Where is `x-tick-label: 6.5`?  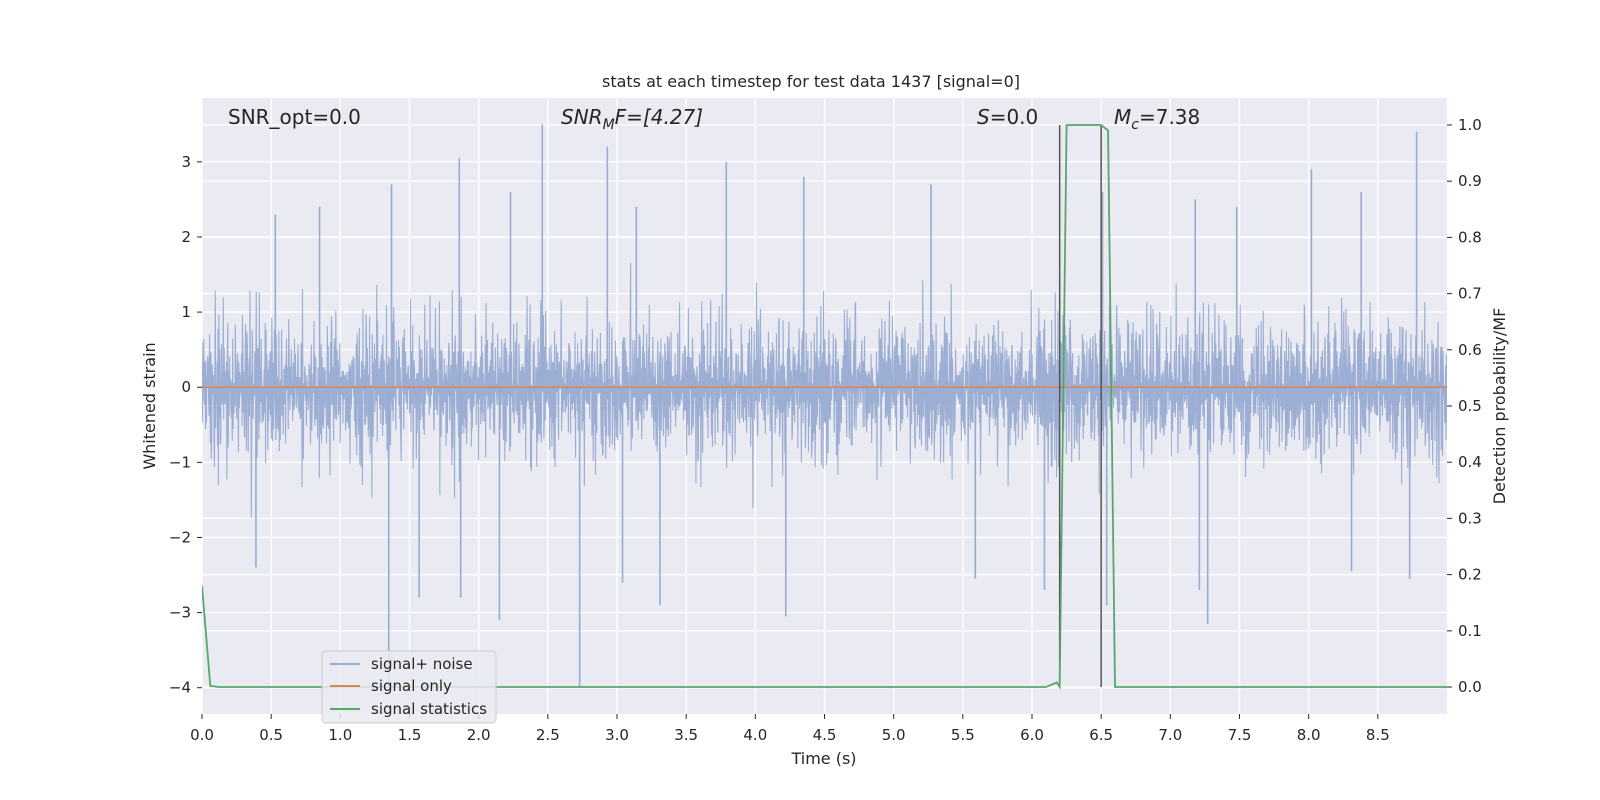
x-tick-label: 6.5 is located at coordinates (1101, 735).